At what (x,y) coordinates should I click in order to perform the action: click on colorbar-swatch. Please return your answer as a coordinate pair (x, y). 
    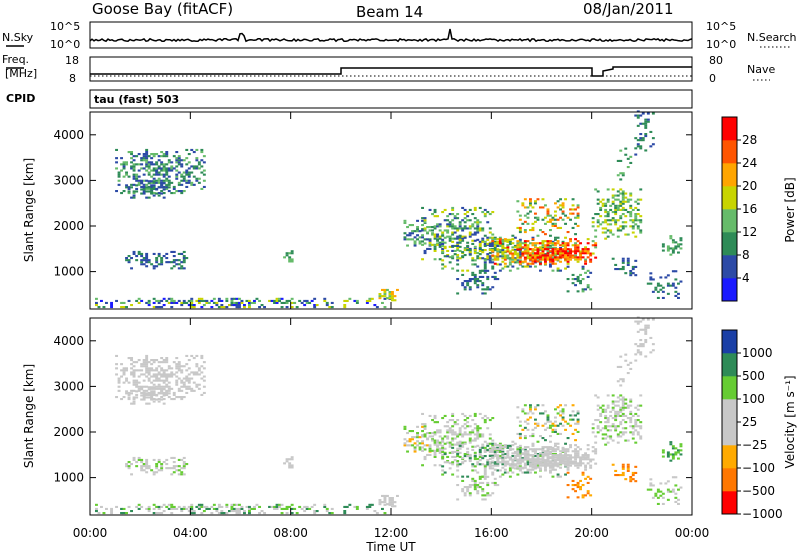
    Looking at the image, I should click on (729, 480).